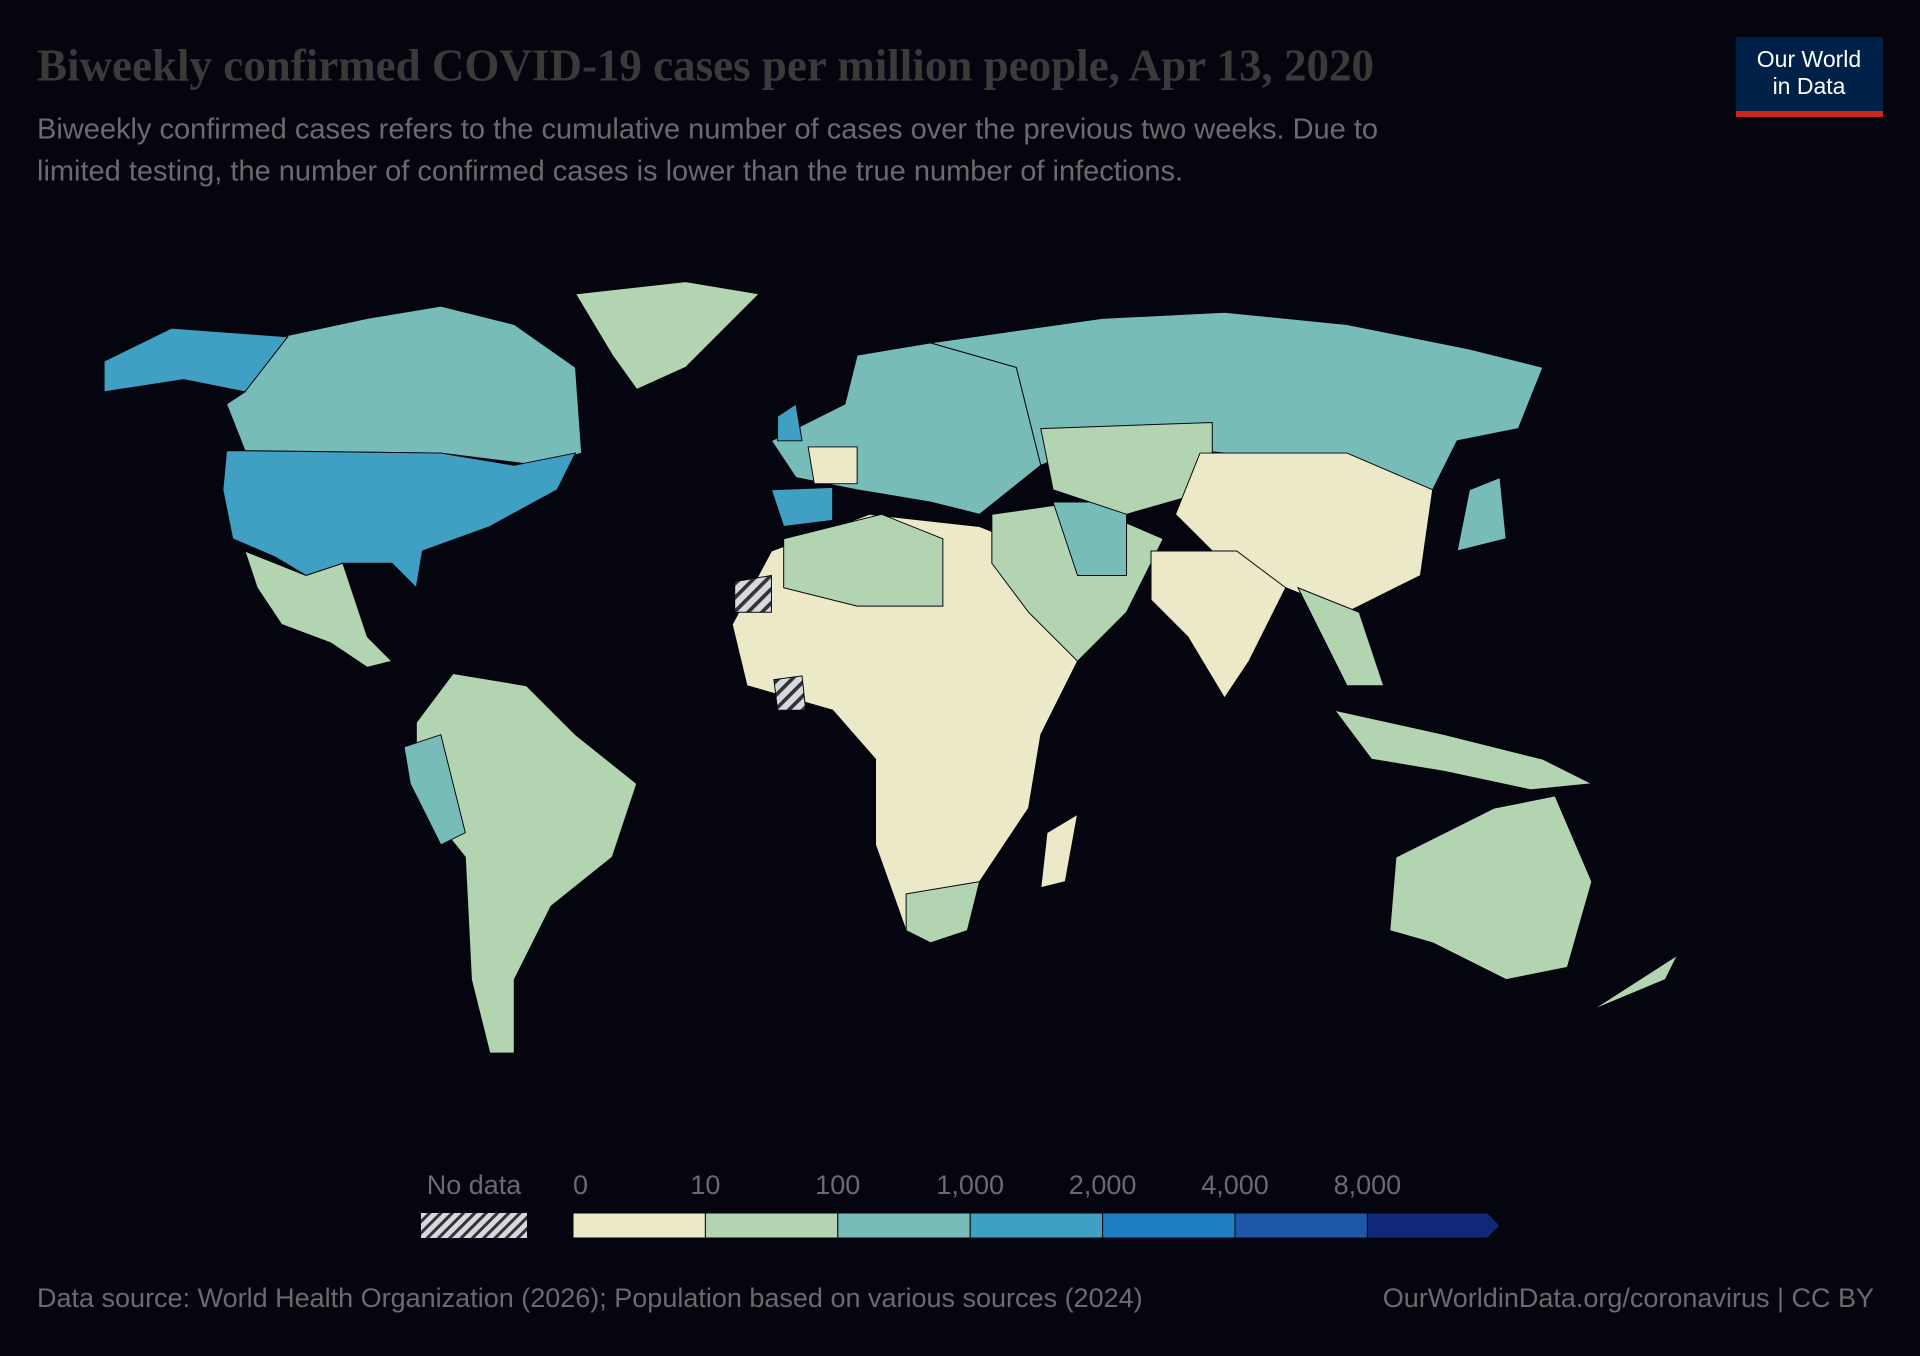  What do you see at coordinates (1463, 750) in the screenshot?
I see `indonesia` at bounding box center [1463, 750].